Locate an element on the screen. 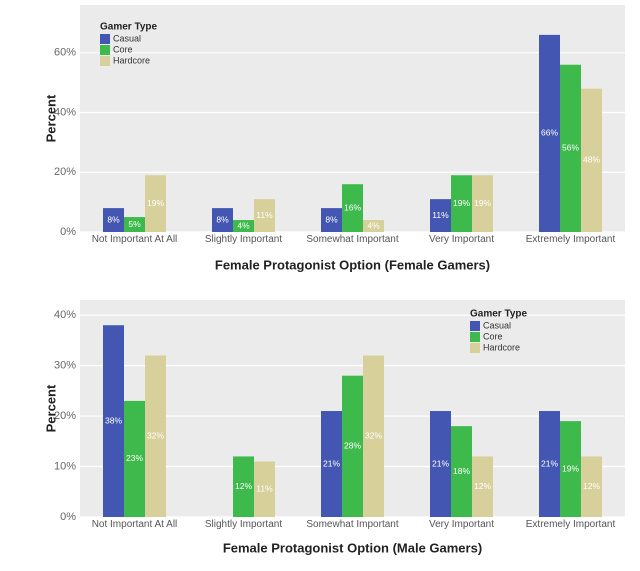 Image resolution: width=640 pixels, height=571 pixels. value-label: 5% is located at coordinates (134, 224).